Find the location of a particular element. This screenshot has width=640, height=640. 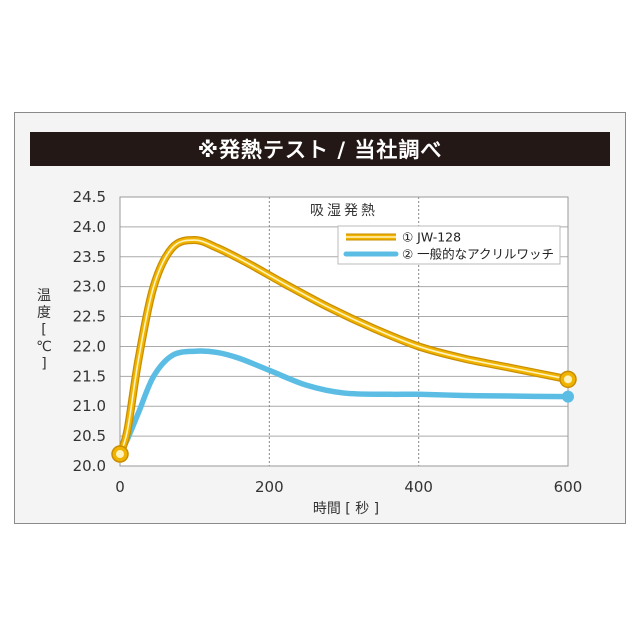

y-tick-label: 20.5 is located at coordinates (89, 436).